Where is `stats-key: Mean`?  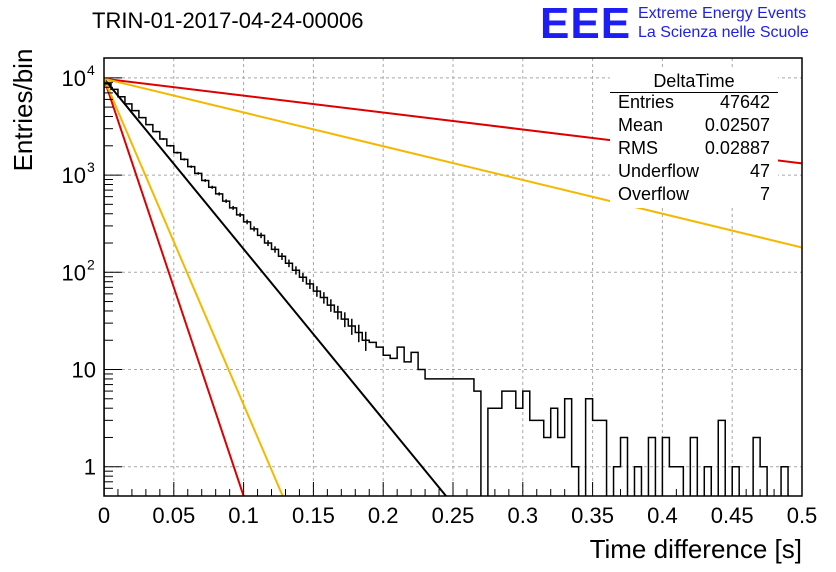 stats-key: Mean is located at coordinates (641, 125).